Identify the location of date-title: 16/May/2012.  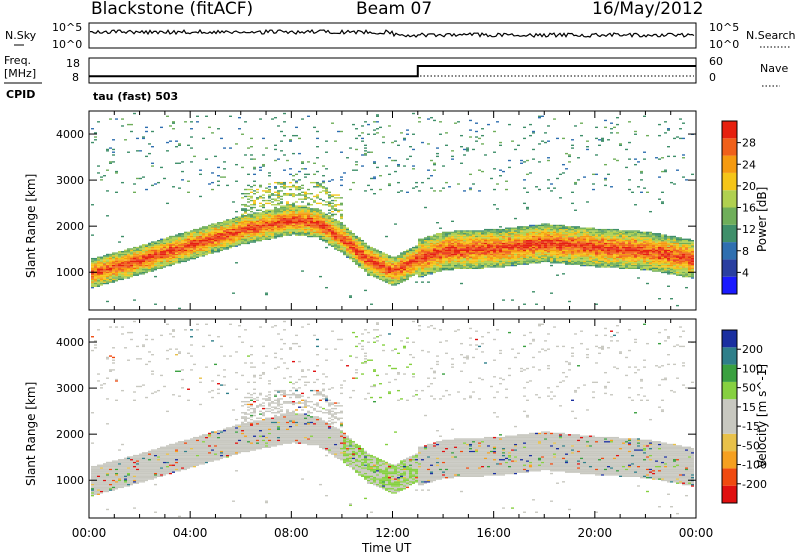
(648, 9).